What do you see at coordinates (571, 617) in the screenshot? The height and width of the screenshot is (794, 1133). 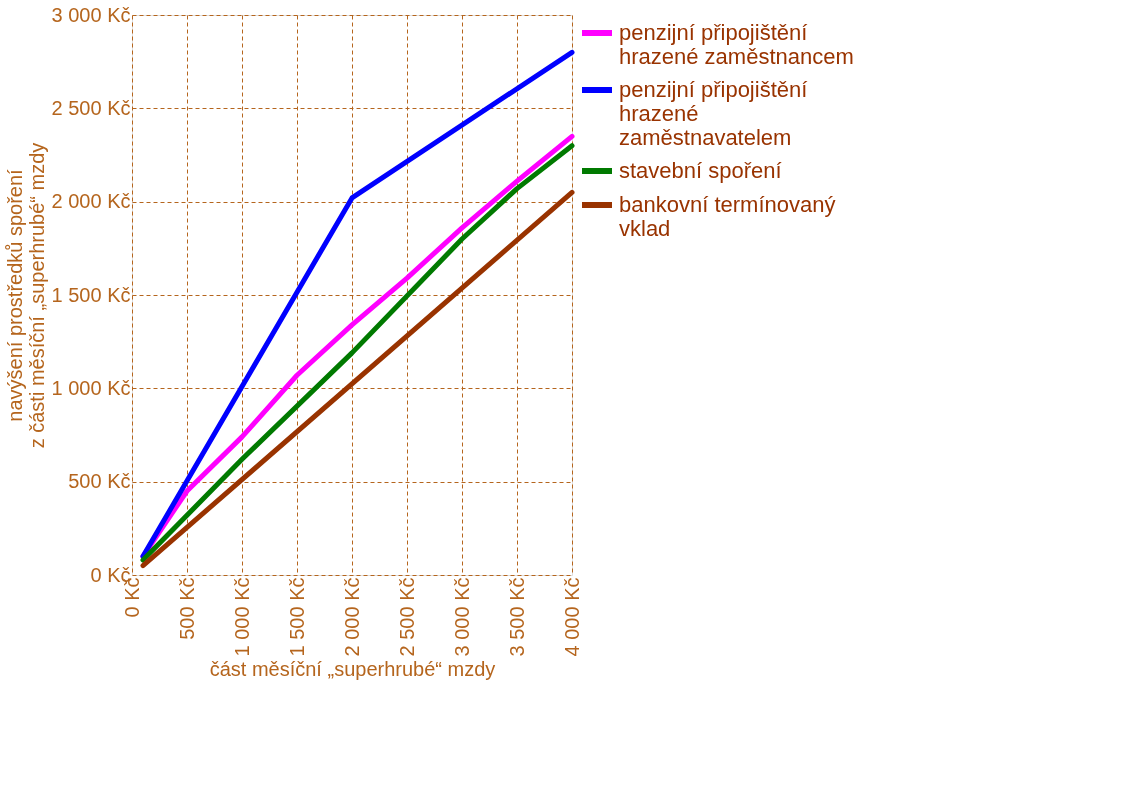 I see `x-tick-label: 4 000 Kč` at bounding box center [571, 617].